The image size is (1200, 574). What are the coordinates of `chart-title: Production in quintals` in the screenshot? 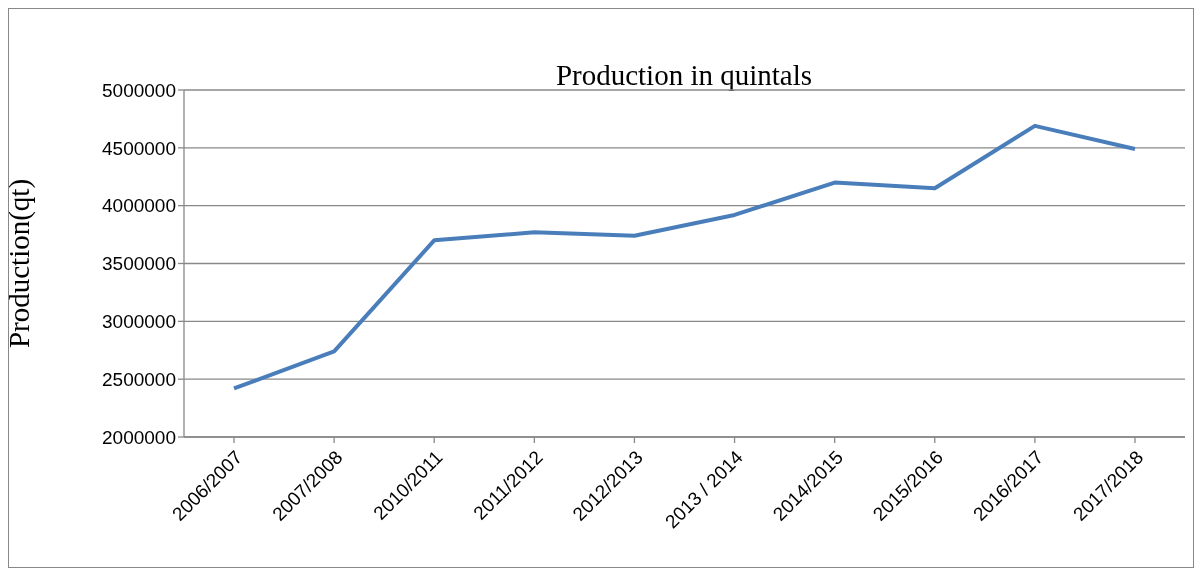 It's located at (684, 75).